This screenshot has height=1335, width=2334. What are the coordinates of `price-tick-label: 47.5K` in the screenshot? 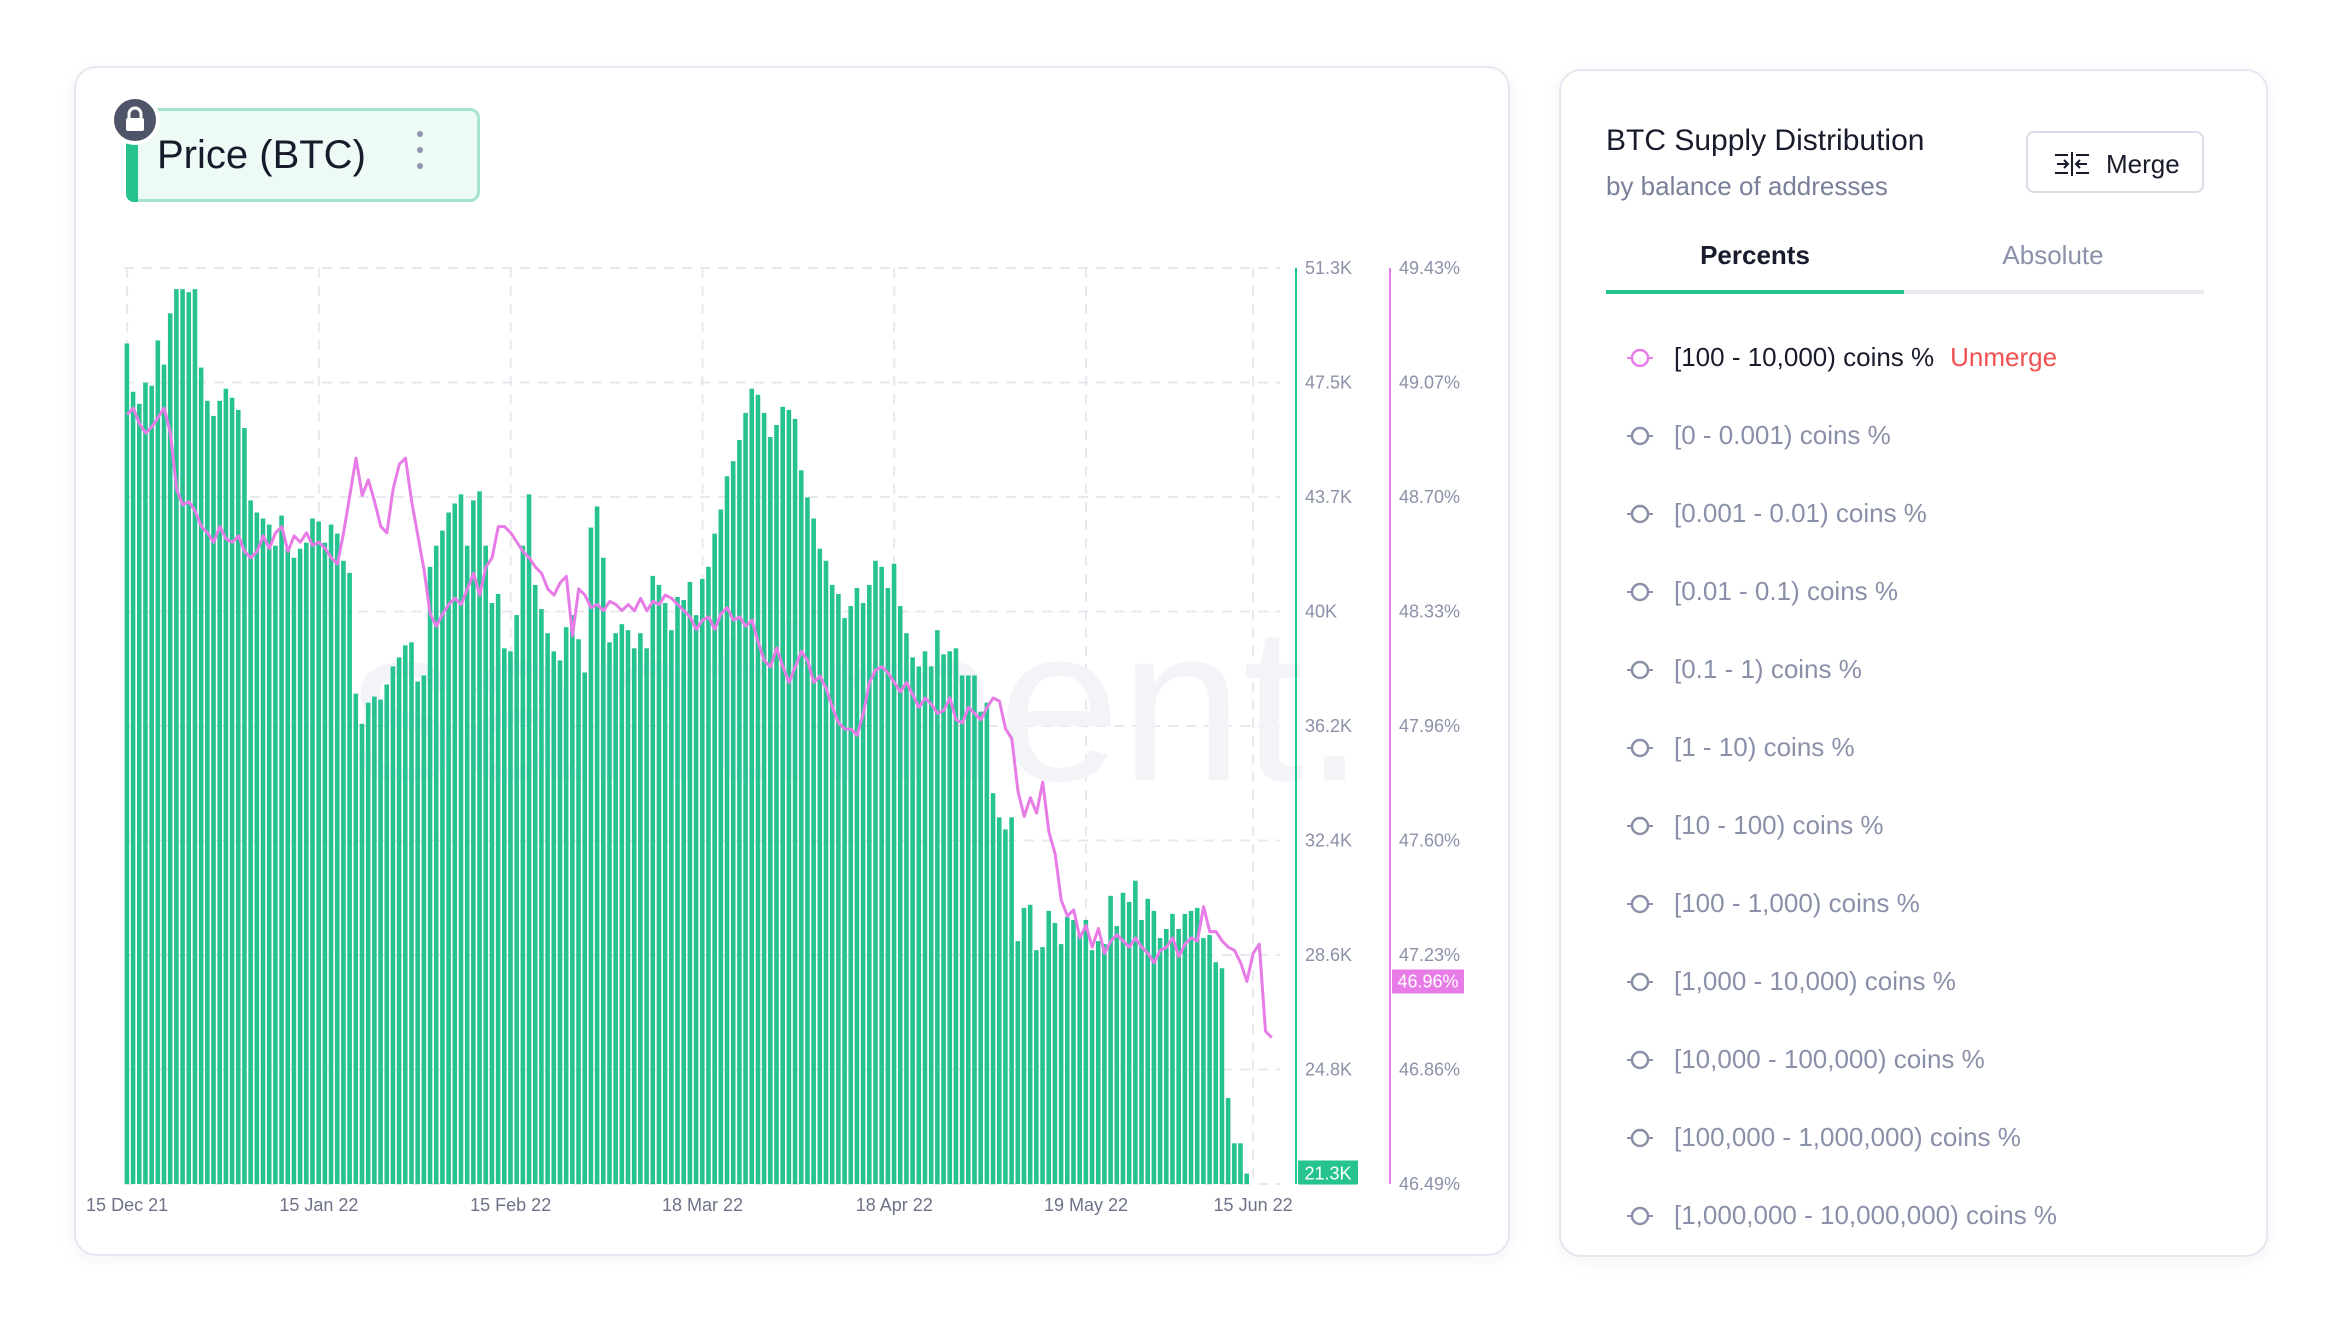 It's located at (1328, 383).